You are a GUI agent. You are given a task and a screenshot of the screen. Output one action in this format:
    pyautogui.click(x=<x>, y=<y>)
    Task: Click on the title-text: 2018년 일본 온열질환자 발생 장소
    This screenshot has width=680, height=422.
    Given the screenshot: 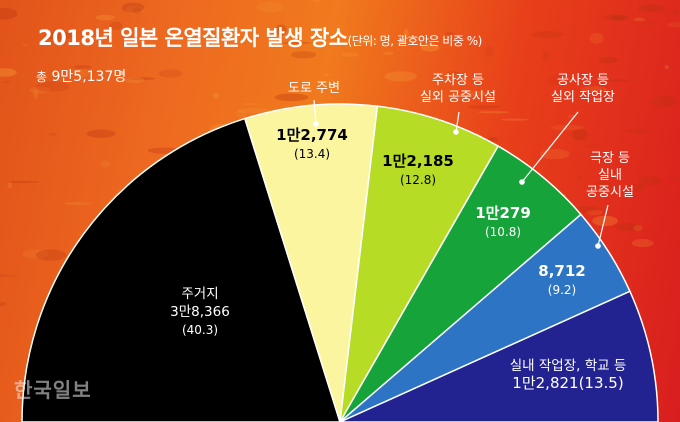 What is the action you would take?
    pyautogui.click(x=193, y=38)
    